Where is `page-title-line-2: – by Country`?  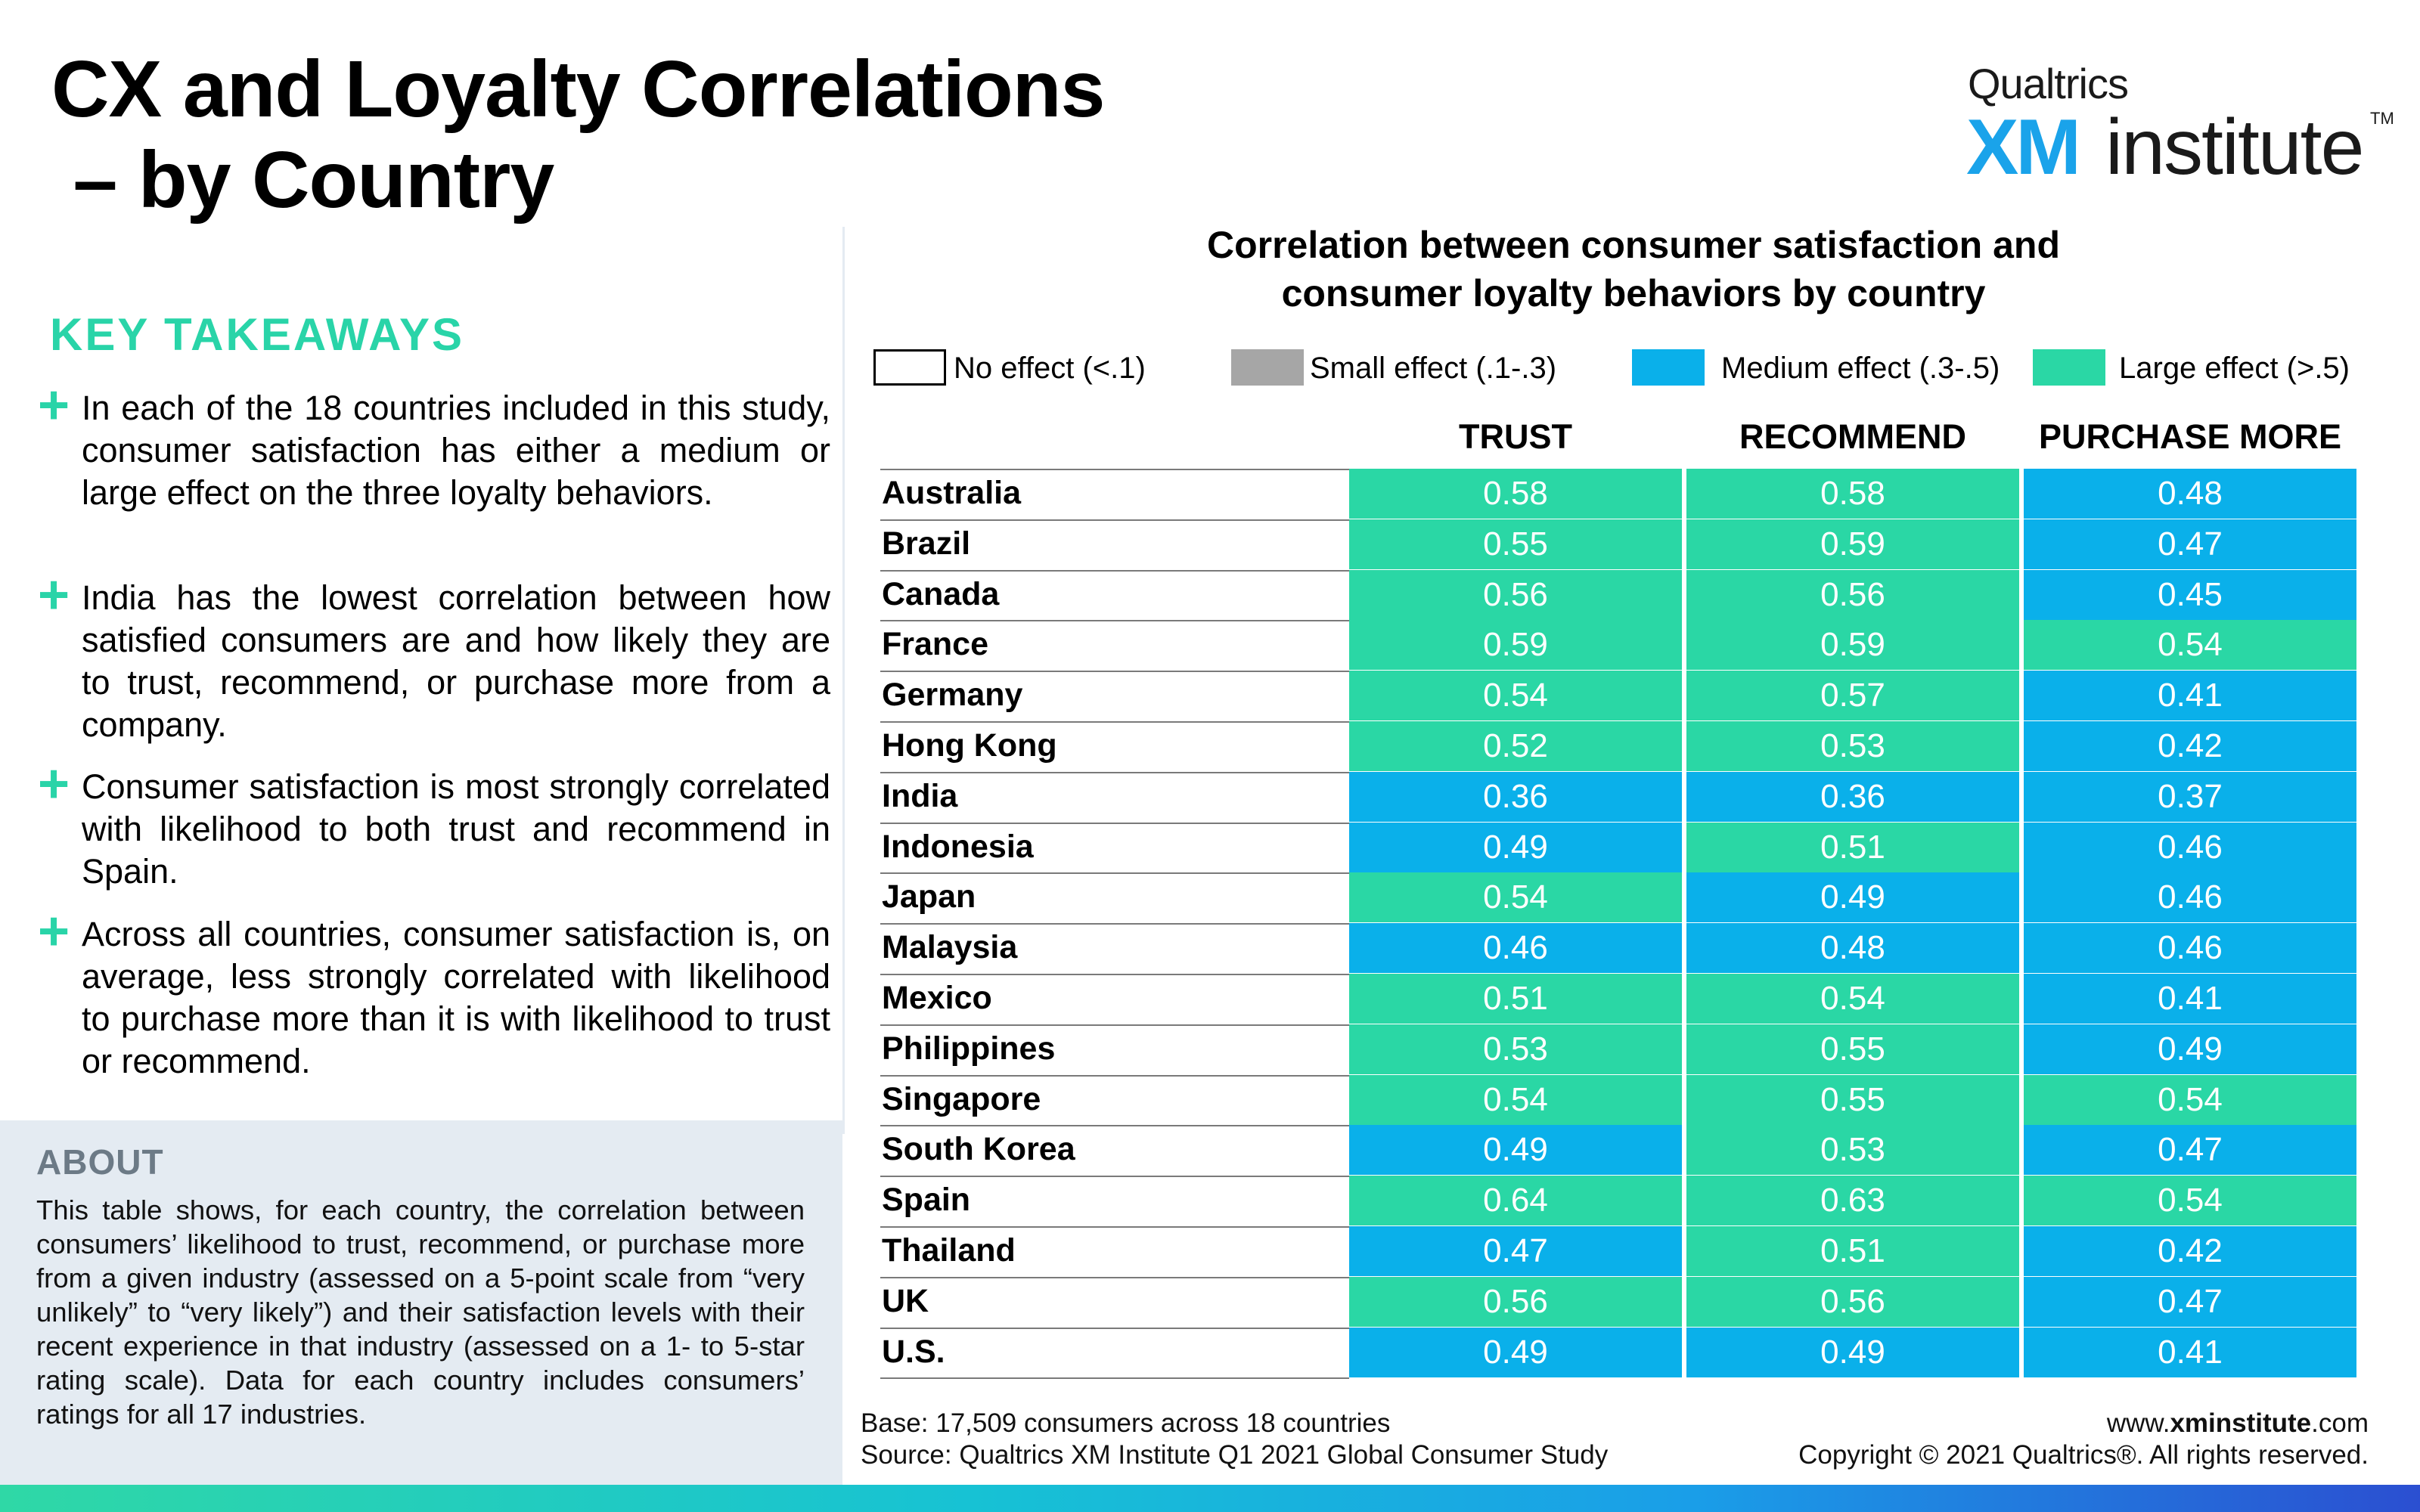 page-title-line-2: – by Country is located at coordinates (302, 180).